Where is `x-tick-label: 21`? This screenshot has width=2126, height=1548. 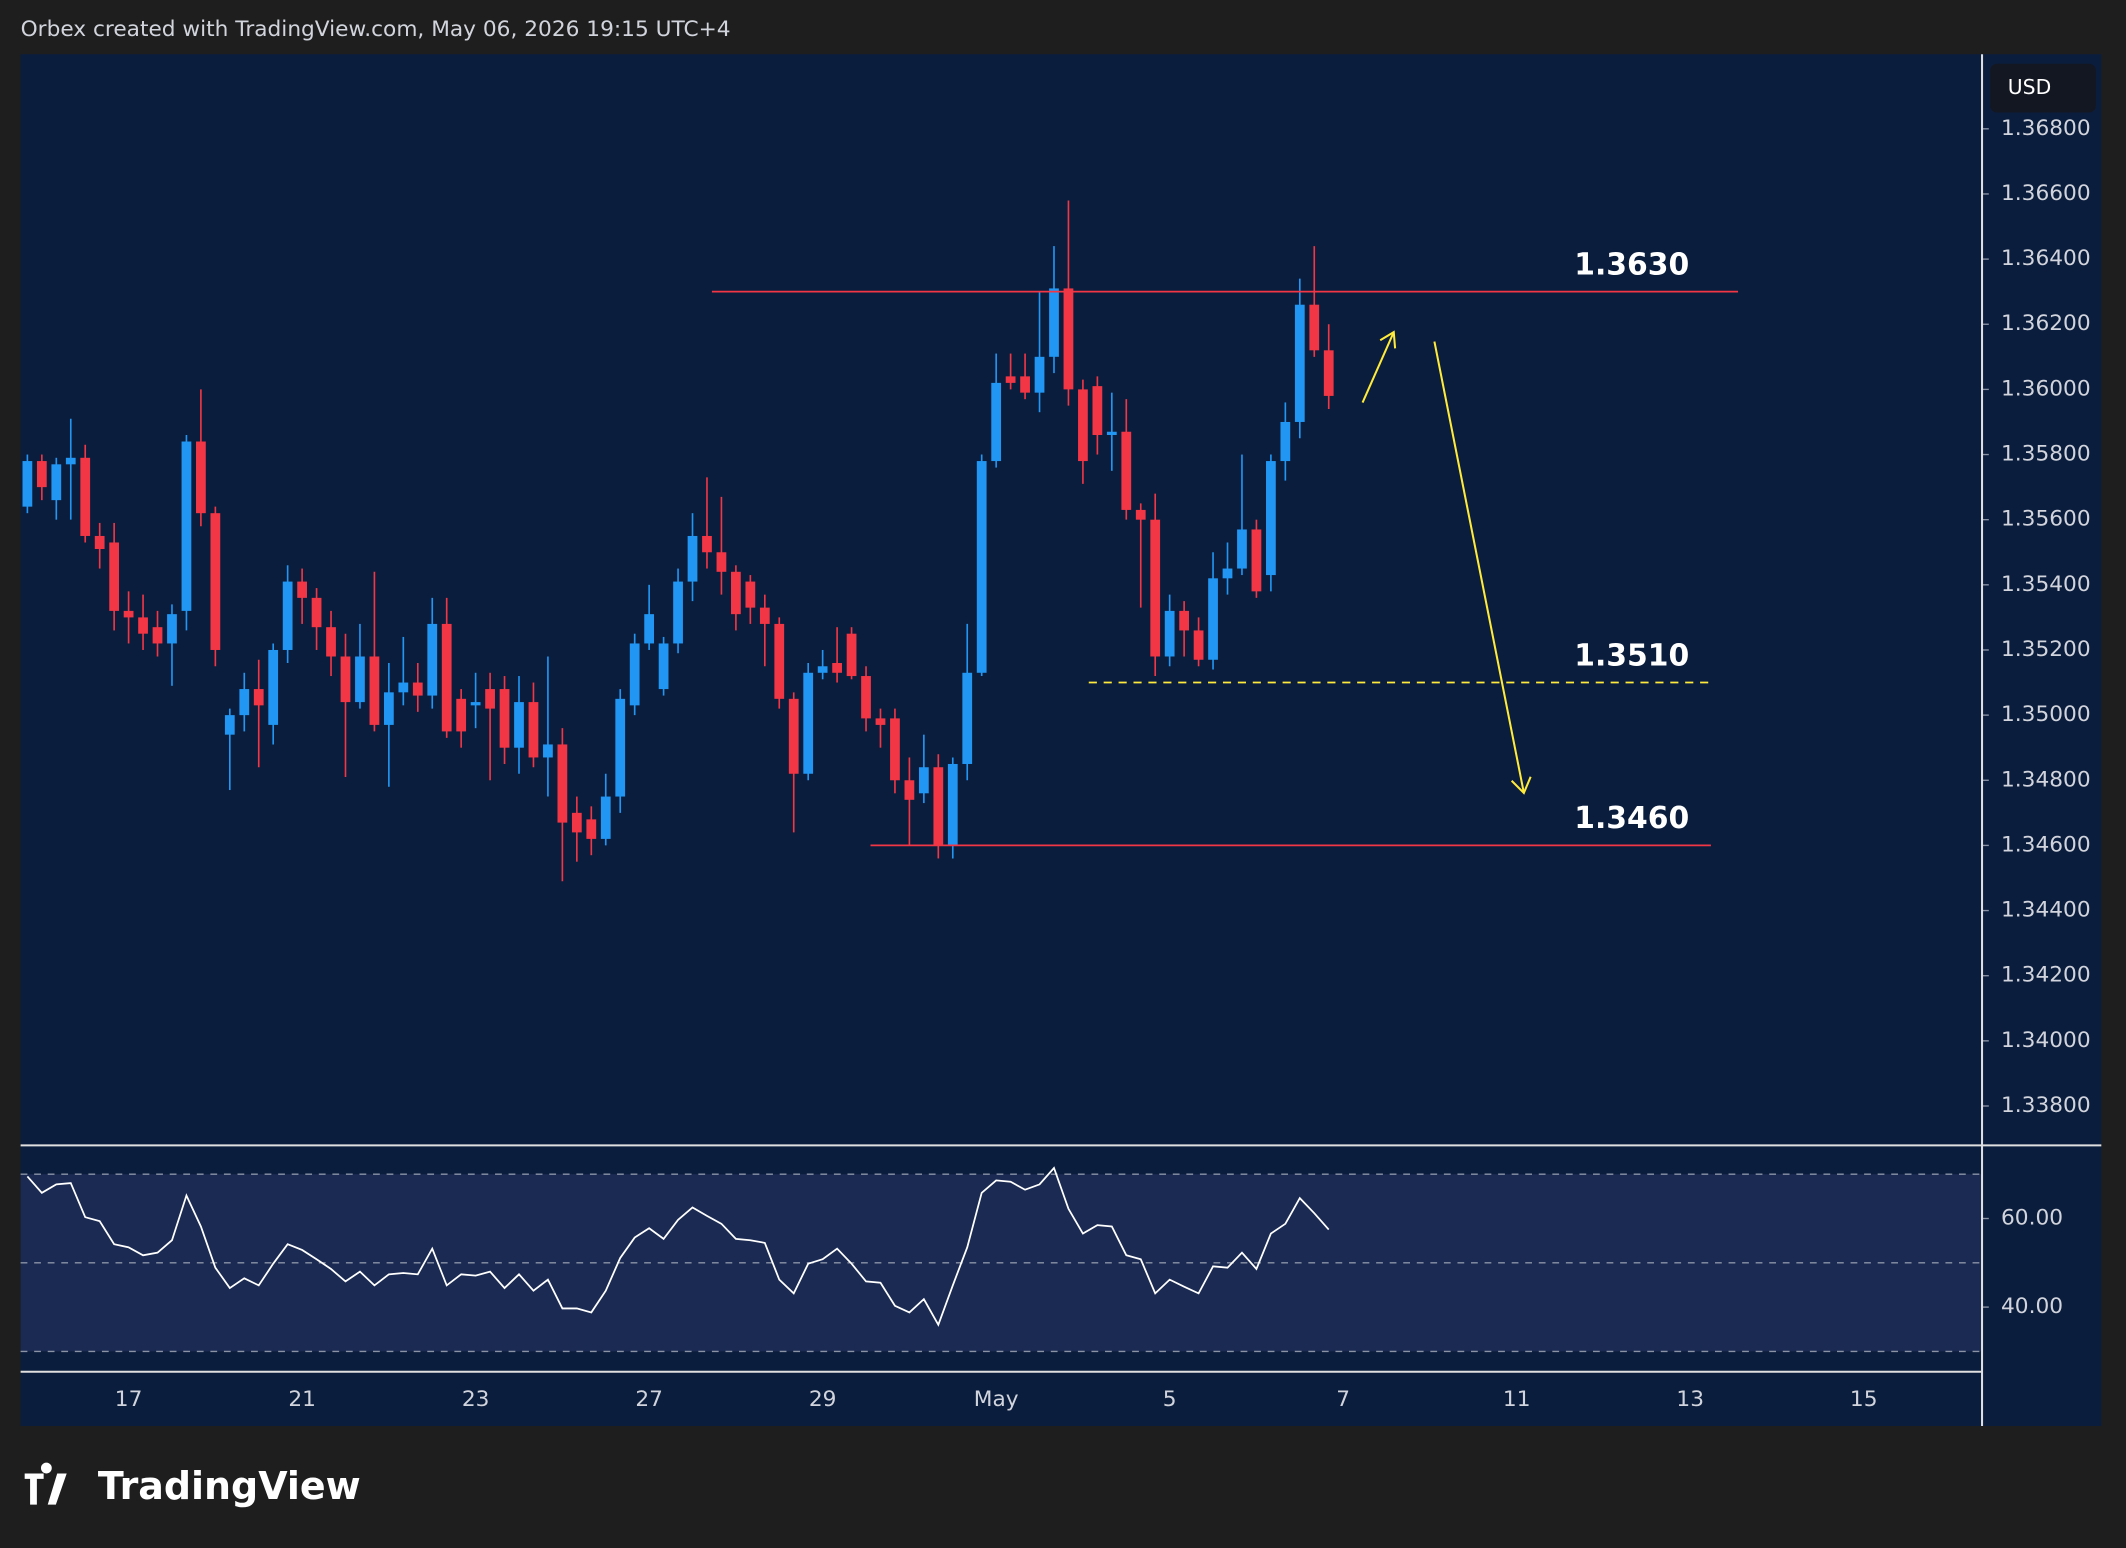 x-tick-label: 21 is located at coordinates (302, 1399).